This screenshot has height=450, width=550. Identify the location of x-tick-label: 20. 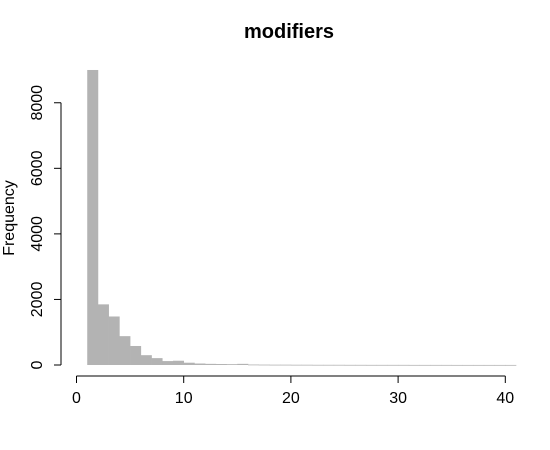
(291, 398).